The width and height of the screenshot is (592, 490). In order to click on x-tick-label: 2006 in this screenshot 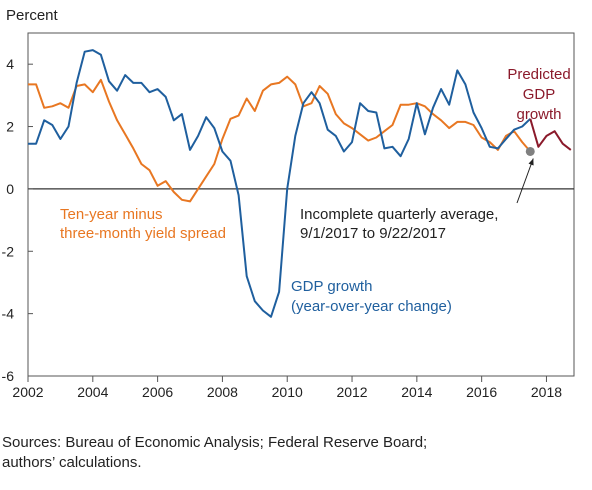, I will do `click(157, 392)`.